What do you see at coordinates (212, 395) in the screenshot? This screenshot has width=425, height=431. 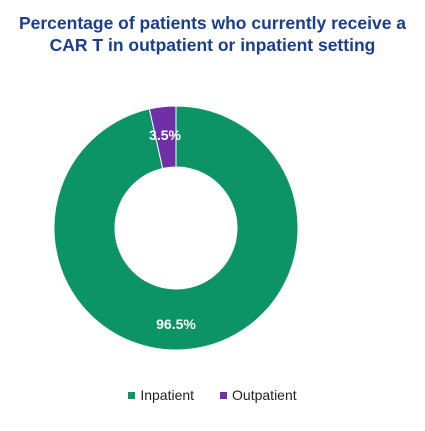 I see `legend: Inpatient Outpatient` at bounding box center [212, 395].